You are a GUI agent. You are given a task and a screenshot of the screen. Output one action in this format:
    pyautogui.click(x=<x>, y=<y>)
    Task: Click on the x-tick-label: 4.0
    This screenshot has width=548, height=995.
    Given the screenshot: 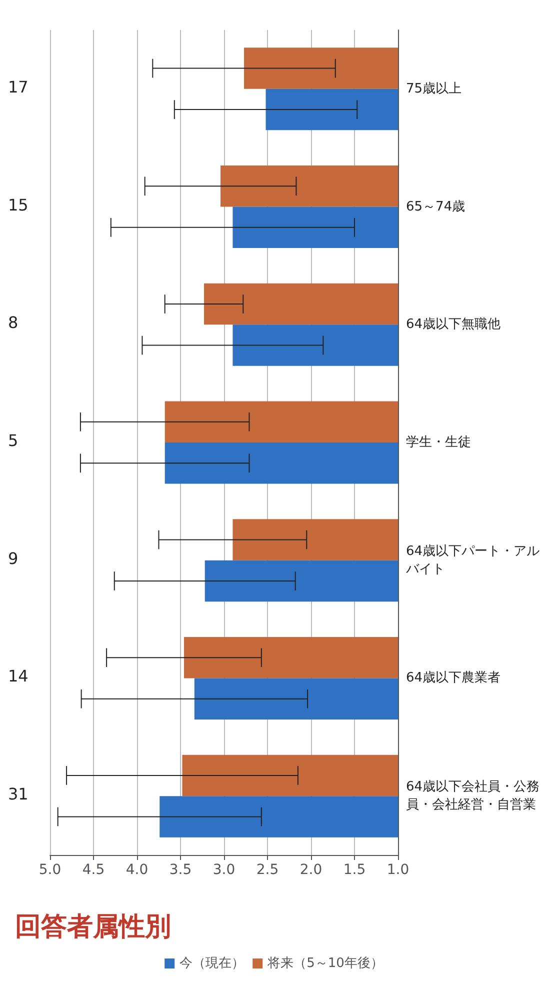 What is the action you would take?
    pyautogui.click(x=137, y=870)
    